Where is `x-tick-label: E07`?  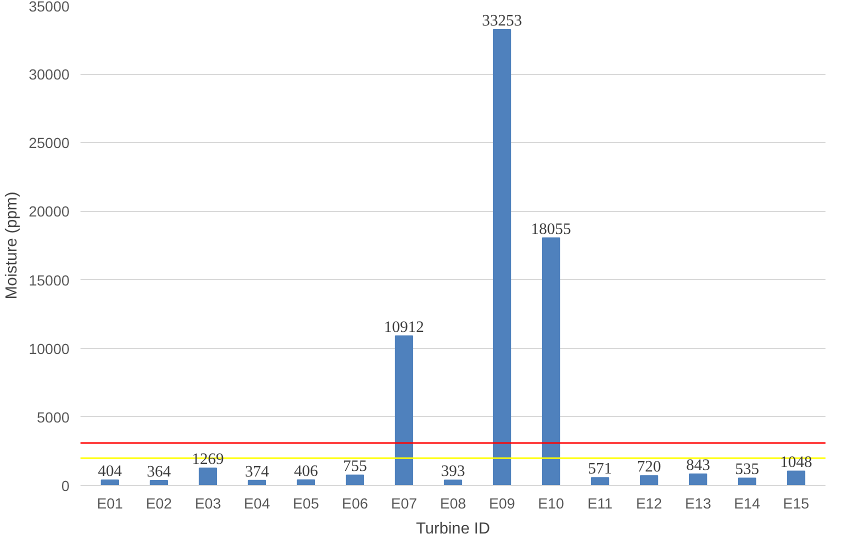 x-tick-label: E07 is located at coordinates (404, 504).